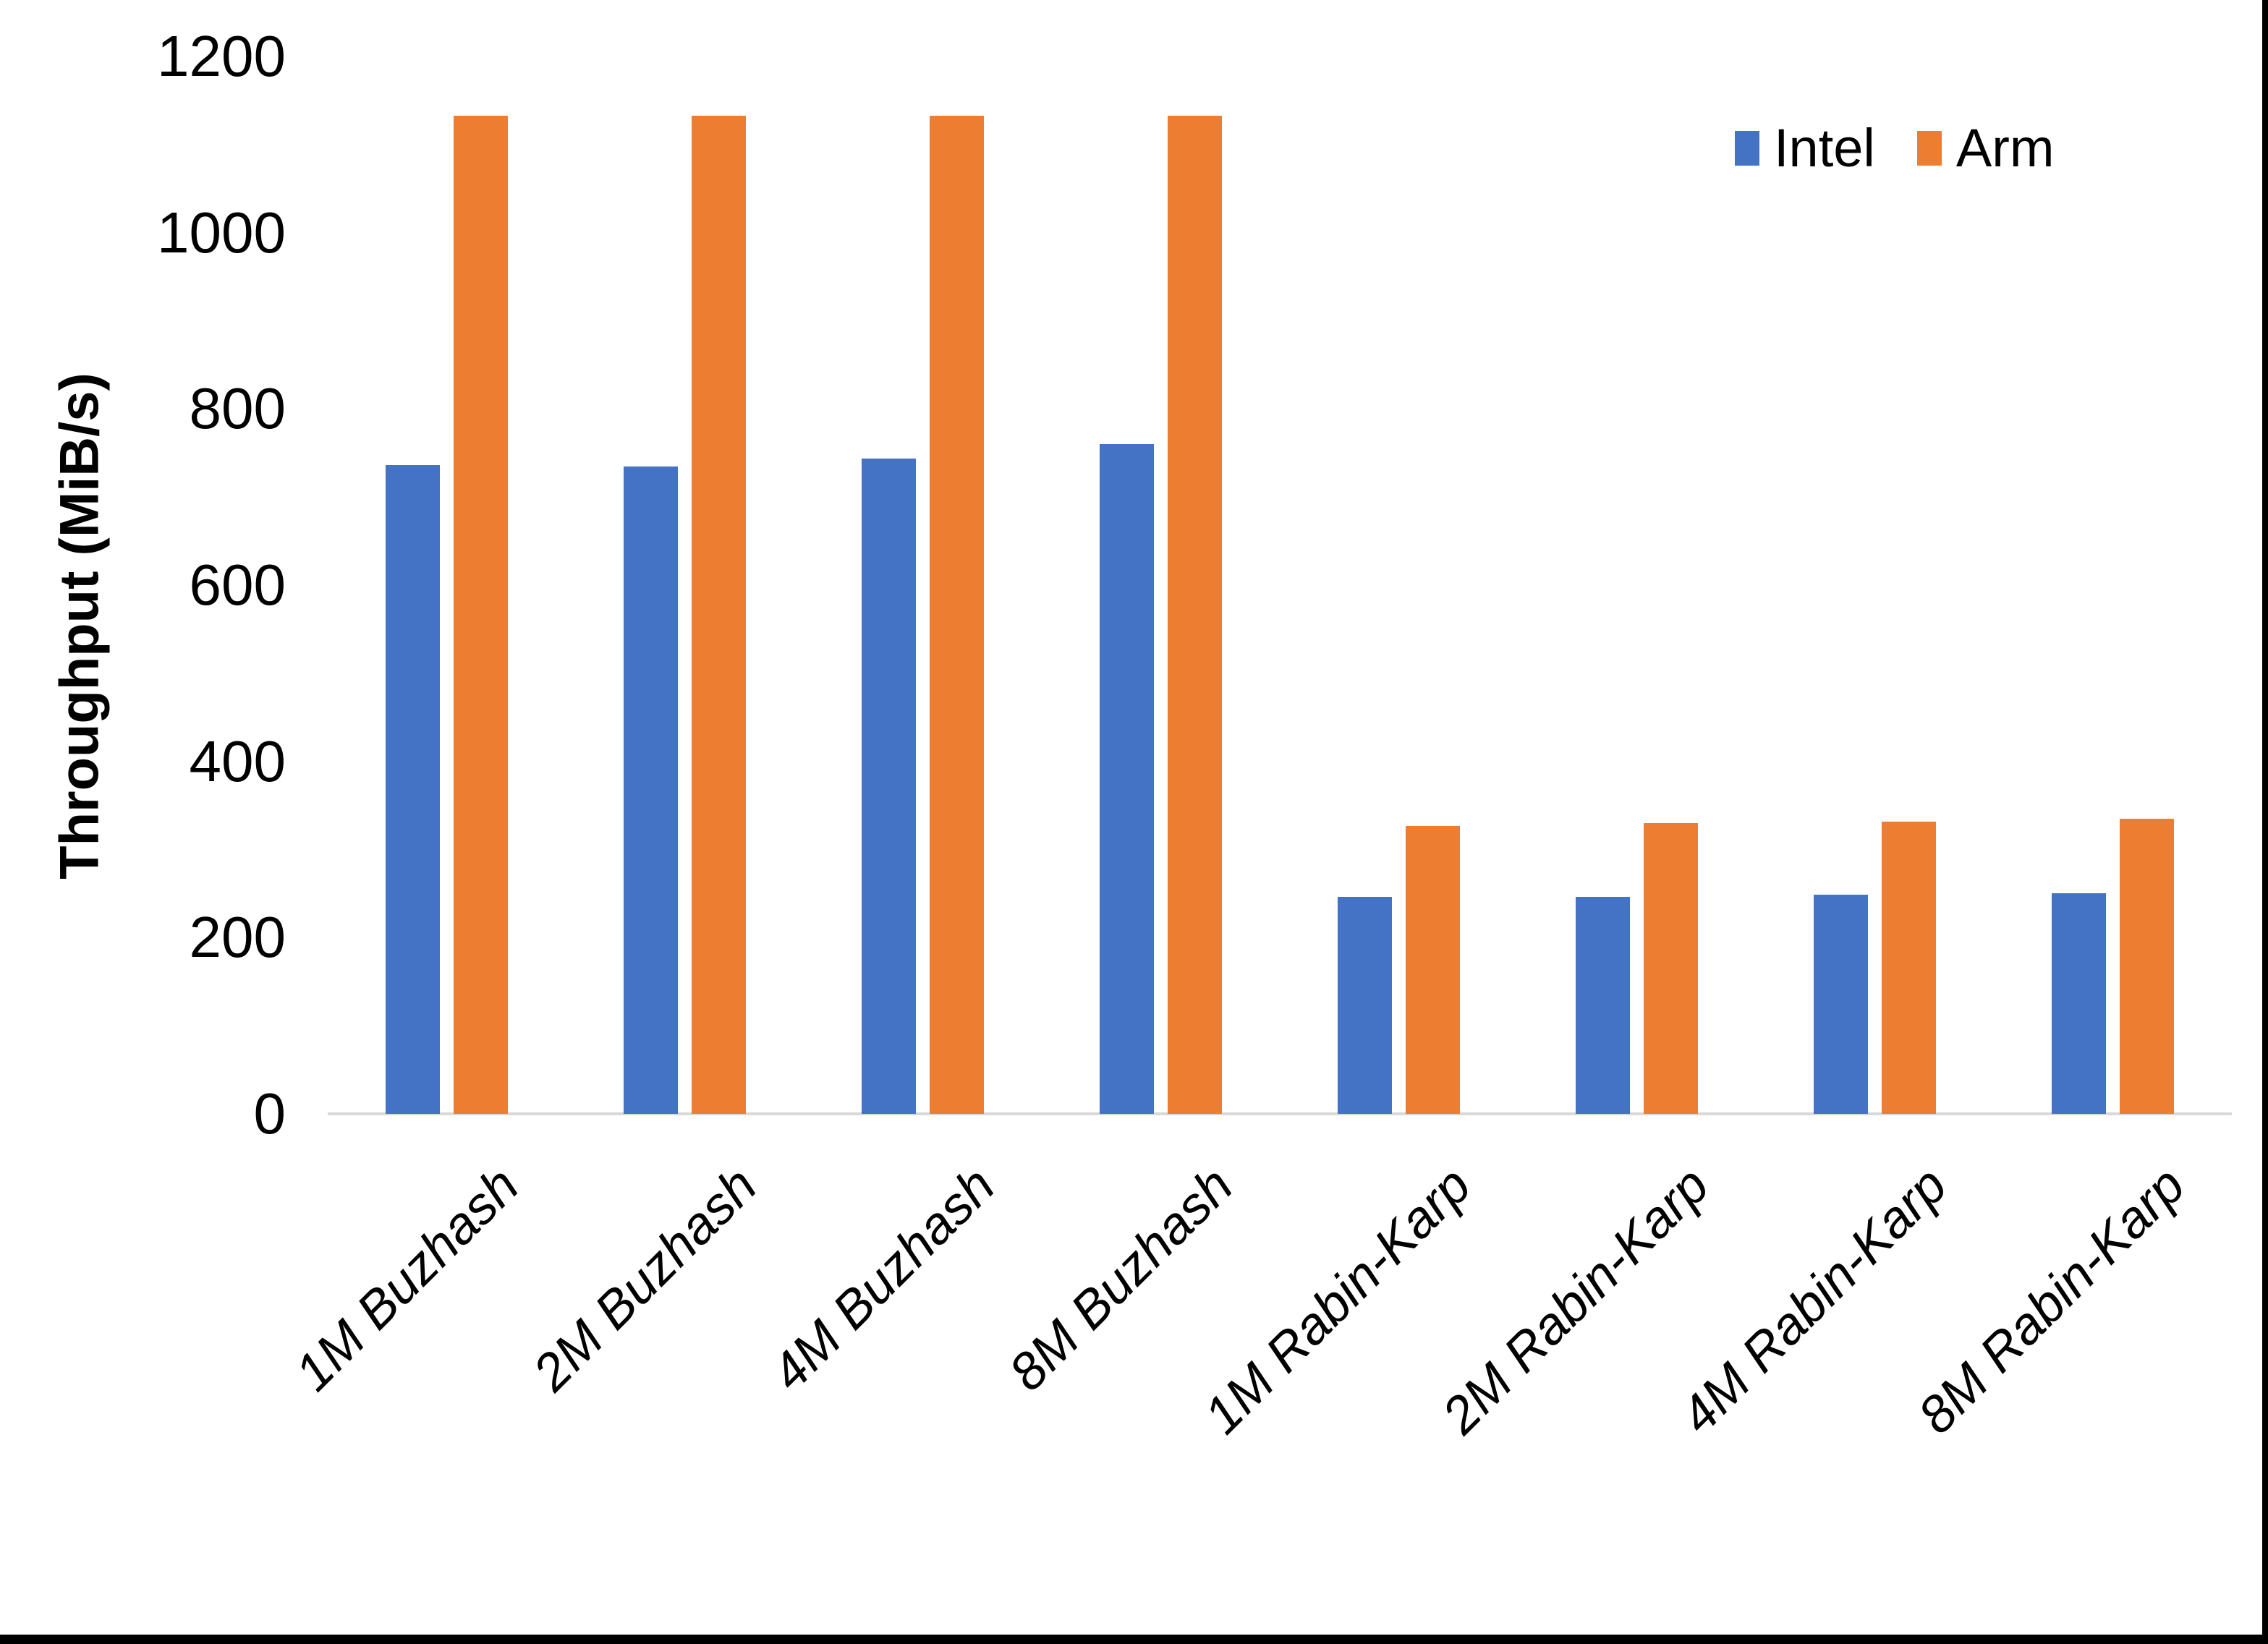  What do you see at coordinates (1134, 1639) in the screenshot?
I see `figure-border-bottom` at bounding box center [1134, 1639].